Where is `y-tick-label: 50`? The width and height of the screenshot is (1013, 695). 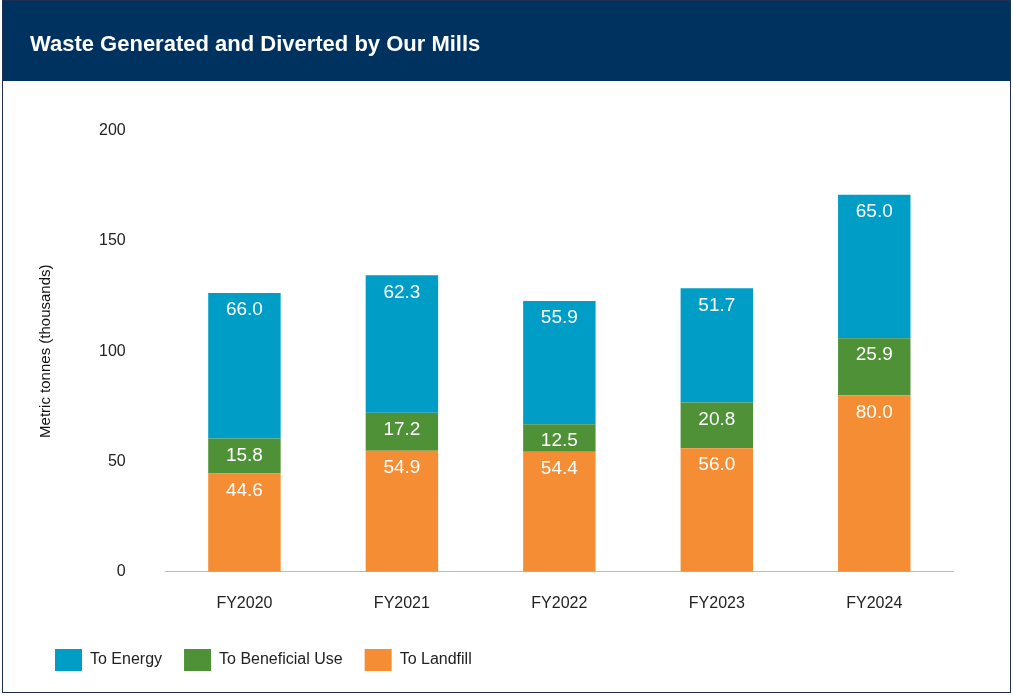
y-tick-label: 50 is located at coordinates (116, 460).